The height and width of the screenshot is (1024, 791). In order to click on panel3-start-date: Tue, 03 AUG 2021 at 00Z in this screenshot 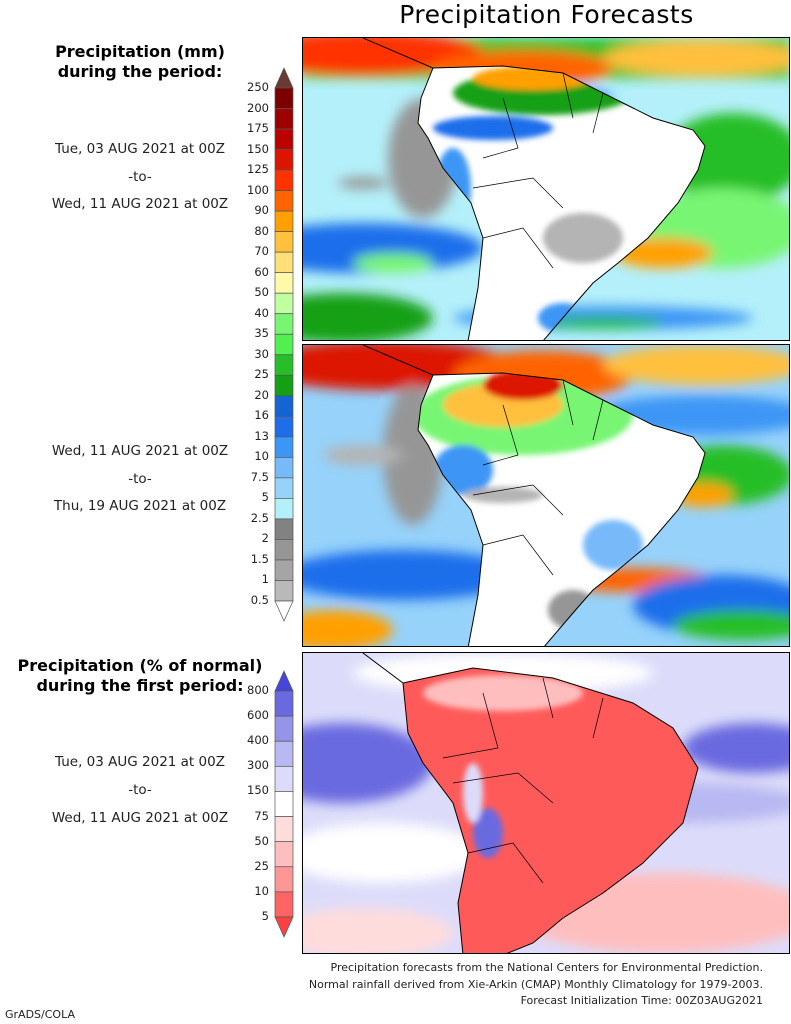, I will do `click(140, 762)`.